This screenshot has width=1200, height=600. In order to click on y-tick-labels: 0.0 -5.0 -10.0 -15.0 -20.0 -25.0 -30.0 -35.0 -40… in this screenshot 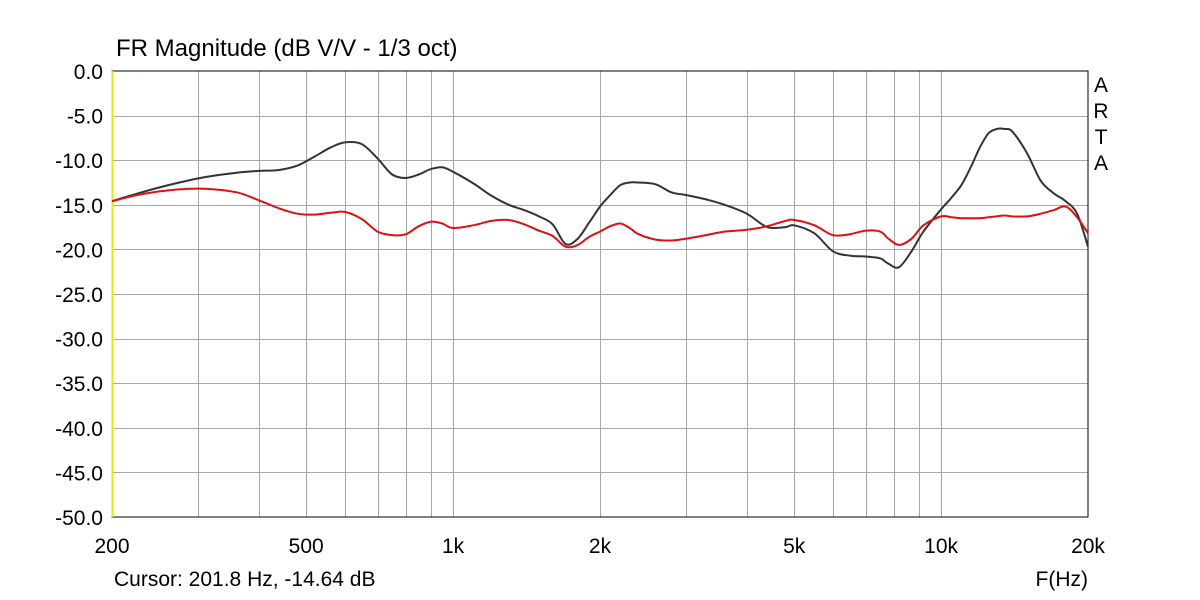, I will do `click(79, 295)`.